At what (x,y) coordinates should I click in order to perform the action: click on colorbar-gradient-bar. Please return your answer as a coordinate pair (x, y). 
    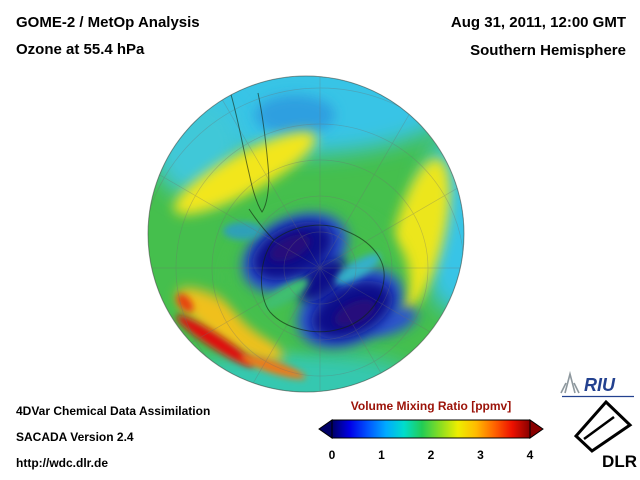
    Looking at the image, I should click on (431, 429).